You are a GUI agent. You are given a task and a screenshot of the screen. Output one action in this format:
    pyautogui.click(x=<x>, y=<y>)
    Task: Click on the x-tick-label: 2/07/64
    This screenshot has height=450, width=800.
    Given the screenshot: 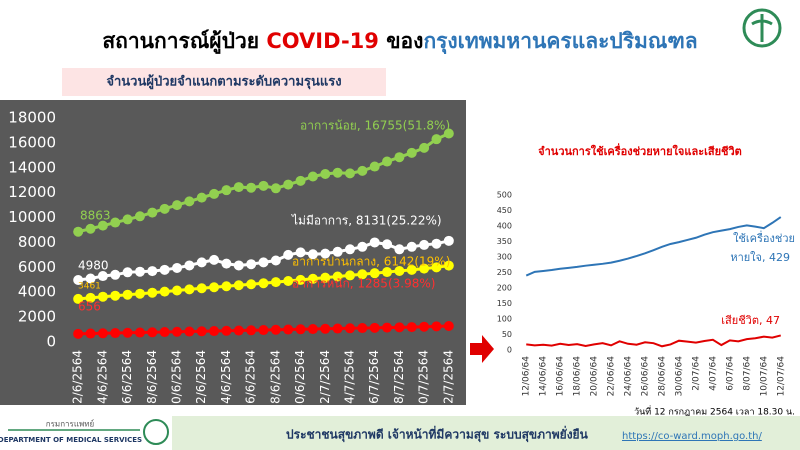 What is the action you would take?
    pyautogui.click(x=696, y=373)
    